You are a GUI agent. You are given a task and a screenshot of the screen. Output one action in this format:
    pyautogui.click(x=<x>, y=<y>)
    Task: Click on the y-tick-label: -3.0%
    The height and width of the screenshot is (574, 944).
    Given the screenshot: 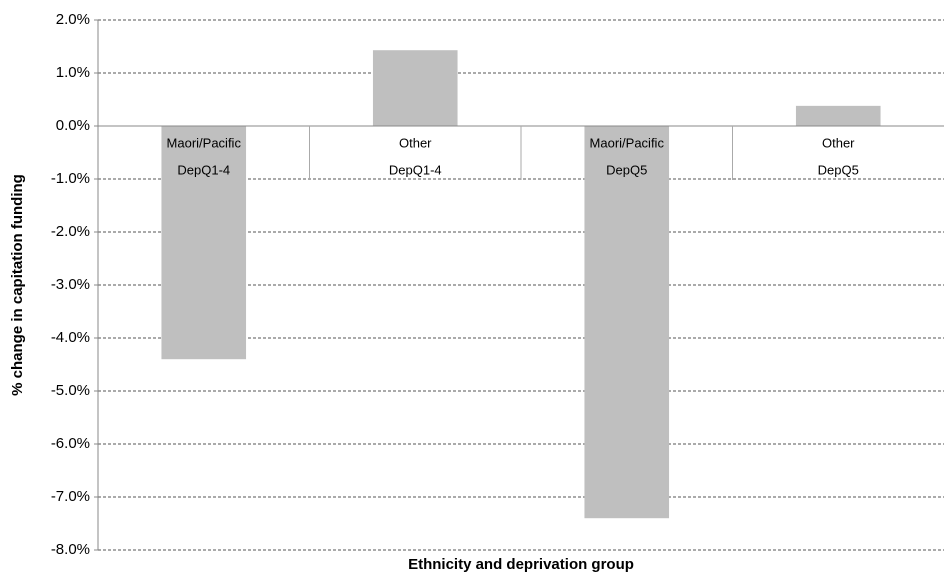 What is the action you would take?
    pyautogui.click(x=70, y=284)
    